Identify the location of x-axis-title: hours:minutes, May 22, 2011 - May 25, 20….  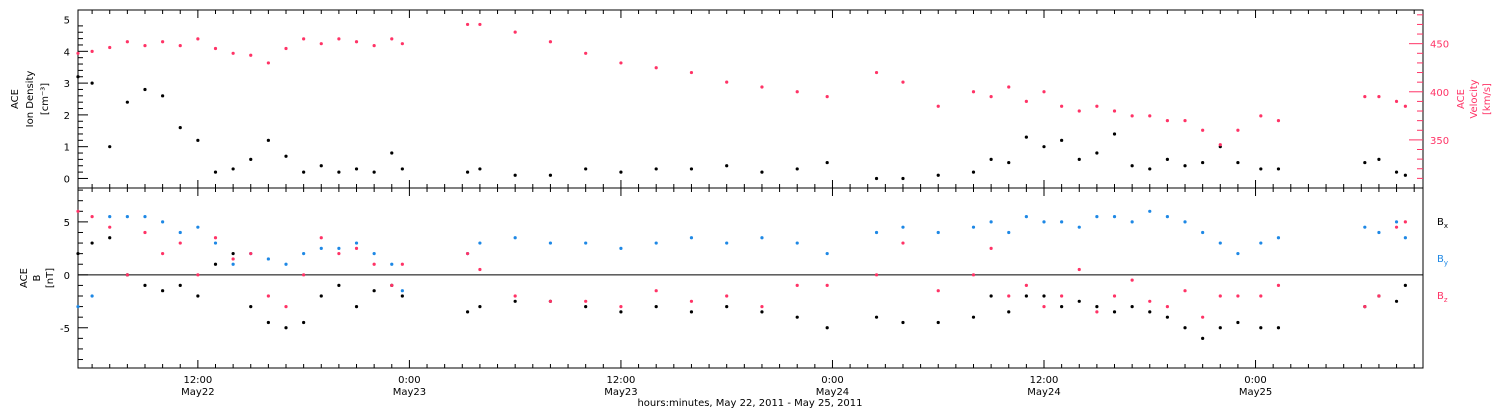
(749, 403).